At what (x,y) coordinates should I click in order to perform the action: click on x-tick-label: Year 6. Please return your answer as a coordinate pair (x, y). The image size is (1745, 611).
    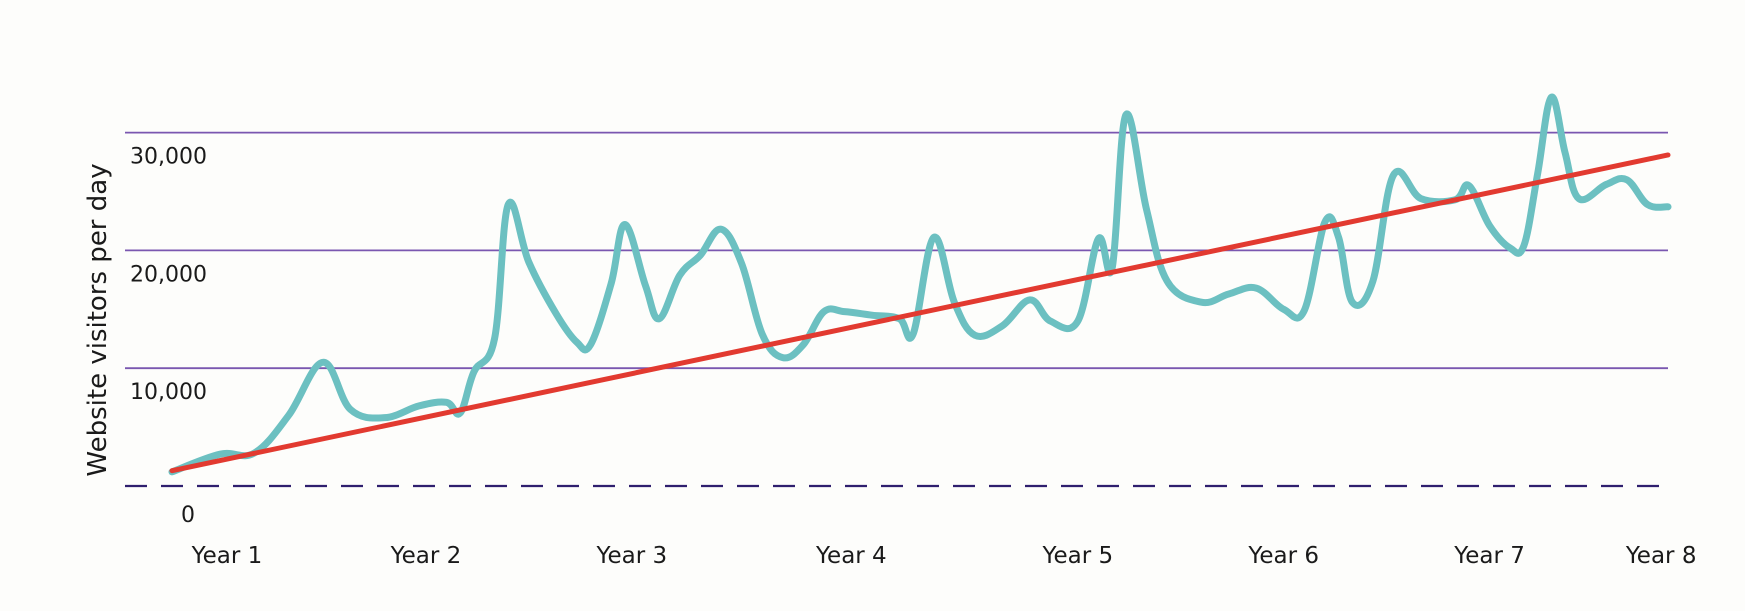
    Looking at the image, I should click on (1283, 556).